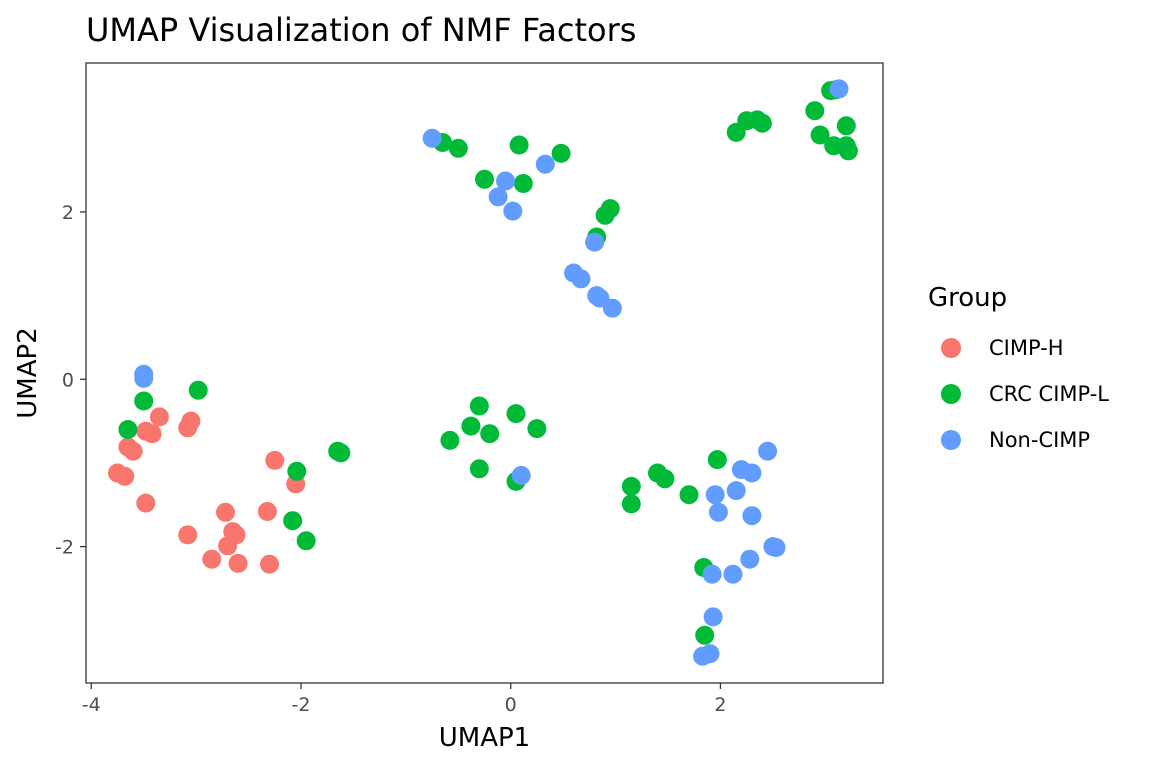 The width and height of the screenshot is (1152, 772). I want to click on y-axis: -2 0 2, so click(70, 380).